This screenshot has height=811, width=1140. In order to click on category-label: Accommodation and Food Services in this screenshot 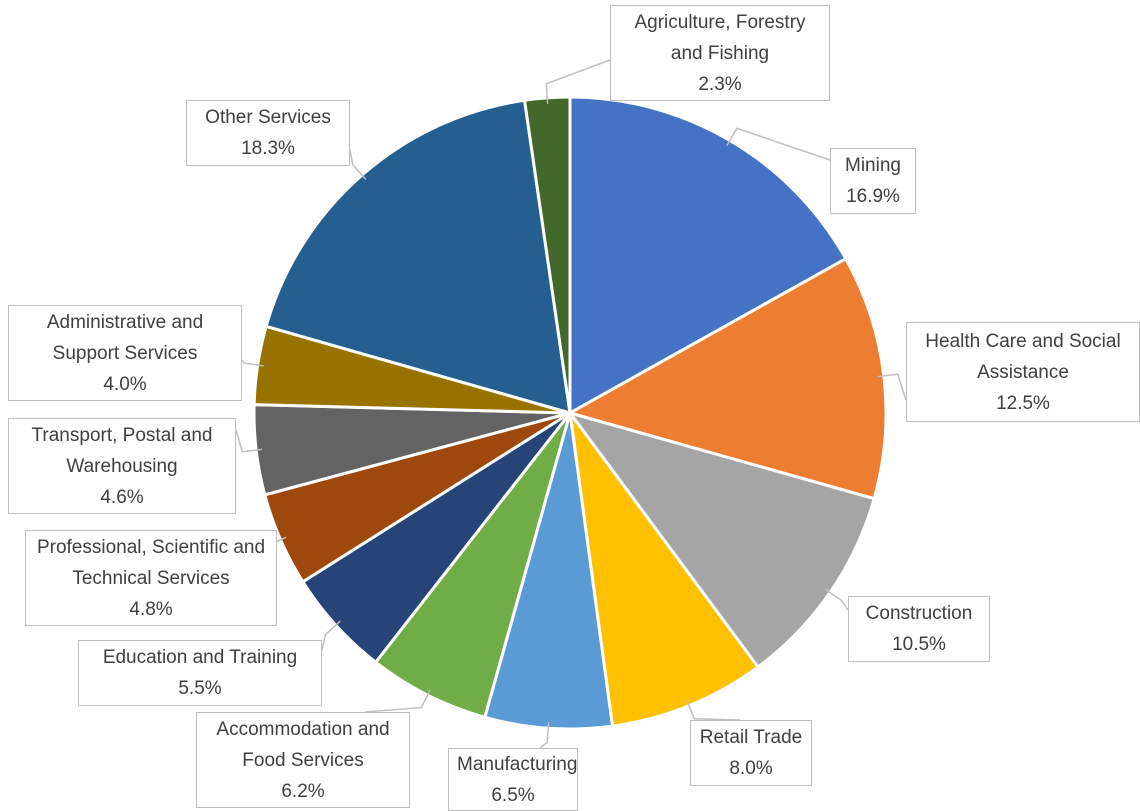, I will do `click(303, 744)`.